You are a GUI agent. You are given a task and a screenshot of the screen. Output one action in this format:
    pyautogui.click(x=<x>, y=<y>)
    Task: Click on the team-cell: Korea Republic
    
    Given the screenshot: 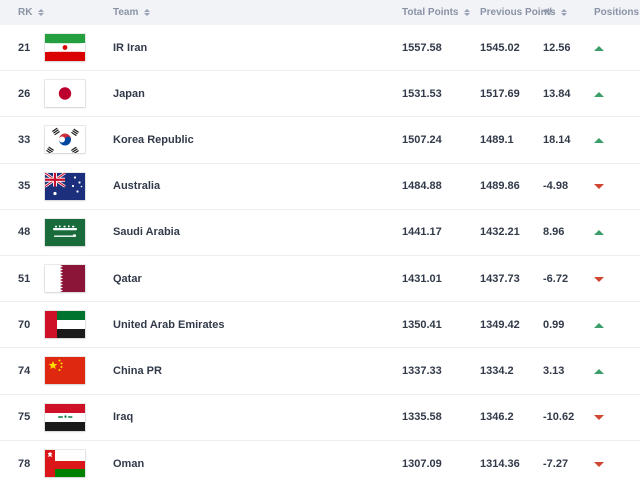 What is the action you would take?
    pyautogui.click(x=223, y=140)
    